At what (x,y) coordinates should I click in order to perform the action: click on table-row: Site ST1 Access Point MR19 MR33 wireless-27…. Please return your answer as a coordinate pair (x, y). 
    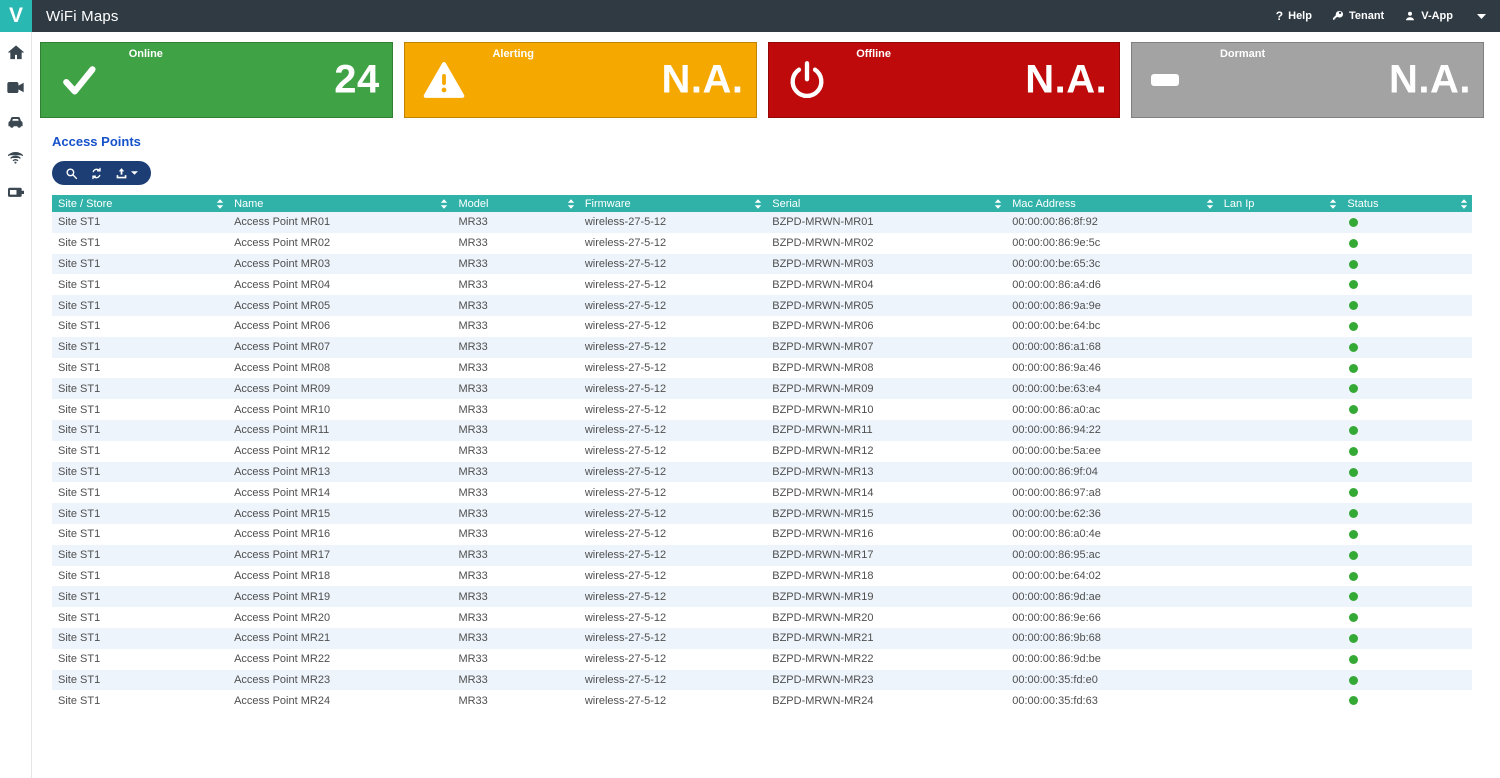
    Looking at the image, I should click on (762, 597).